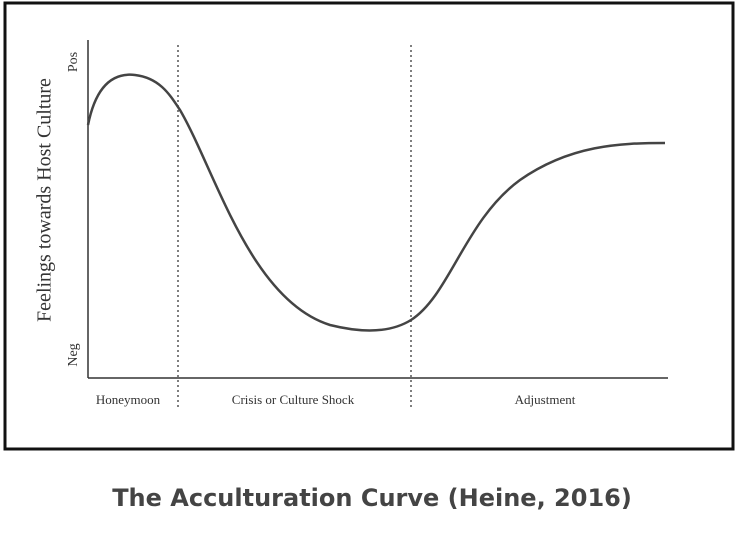 This screenshot has width=740, height=534. Describe the element at coordinates (73, 354) in the screenshot. I see `y-bottom-label: Neg` at that location.